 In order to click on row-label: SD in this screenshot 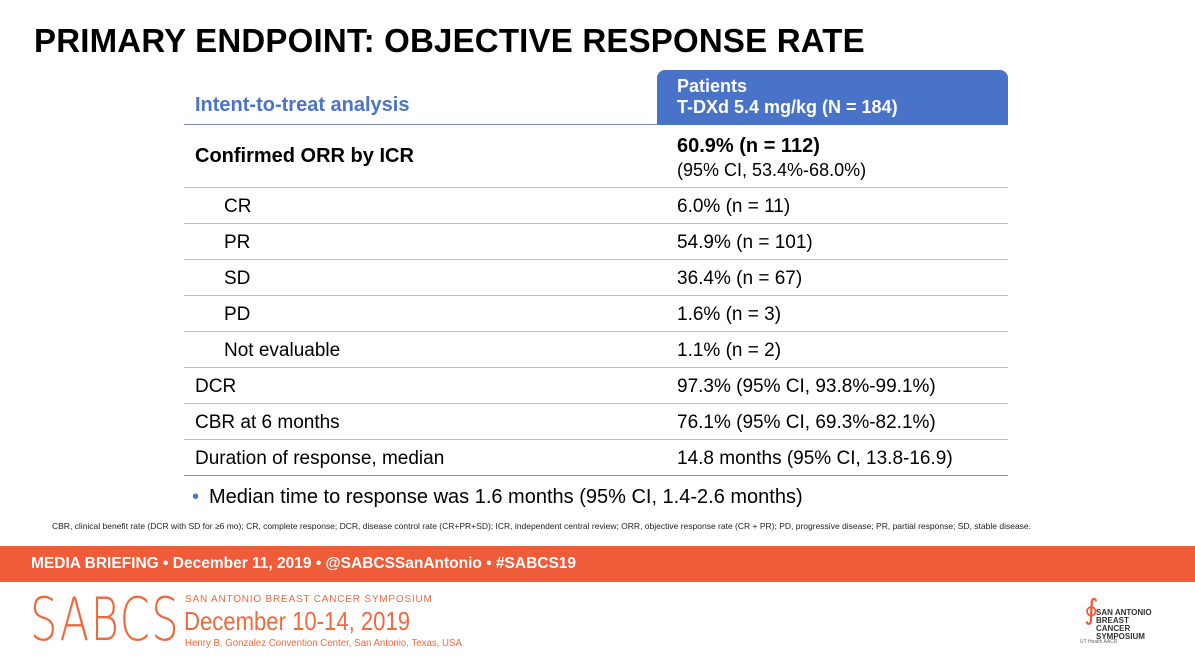, I will do `click(237, 278)`.